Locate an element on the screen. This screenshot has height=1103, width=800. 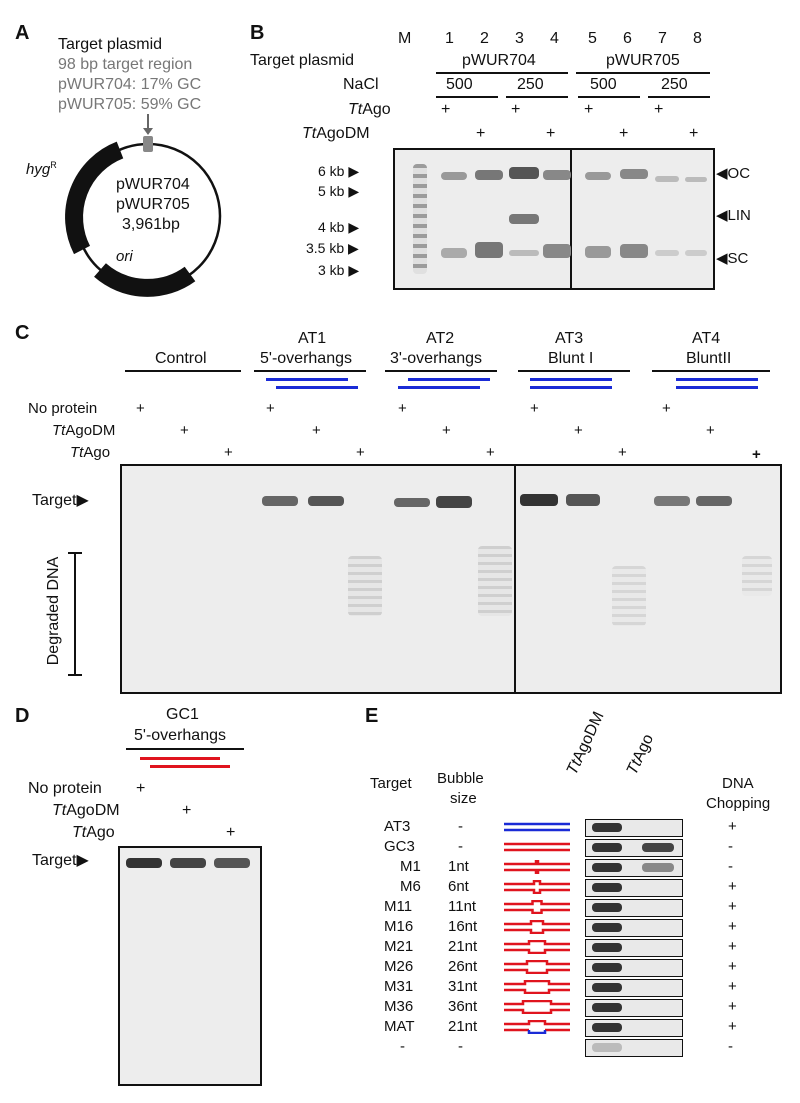
c-plus-dm-control: + is located at coordinates (184, 430).